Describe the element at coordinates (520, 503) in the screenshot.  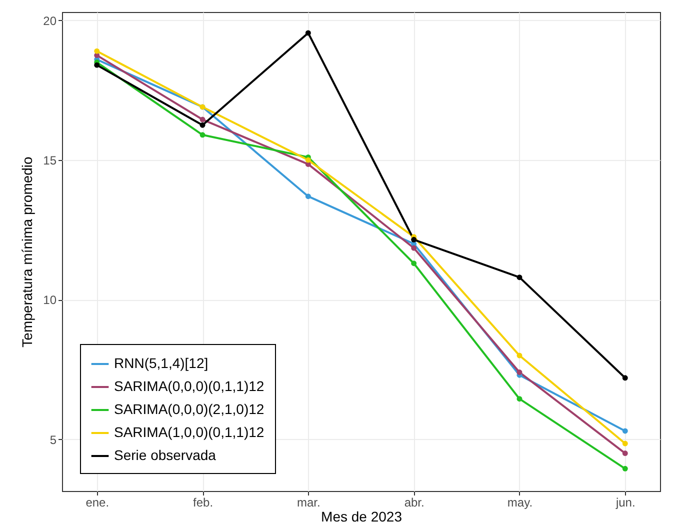
I see `x-tick-label: may.` at that location.